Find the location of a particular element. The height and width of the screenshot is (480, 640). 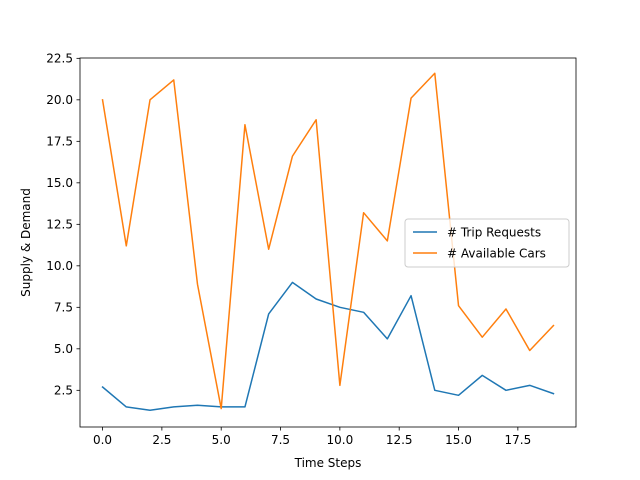

legend-box is located at coordinates (487, 243).